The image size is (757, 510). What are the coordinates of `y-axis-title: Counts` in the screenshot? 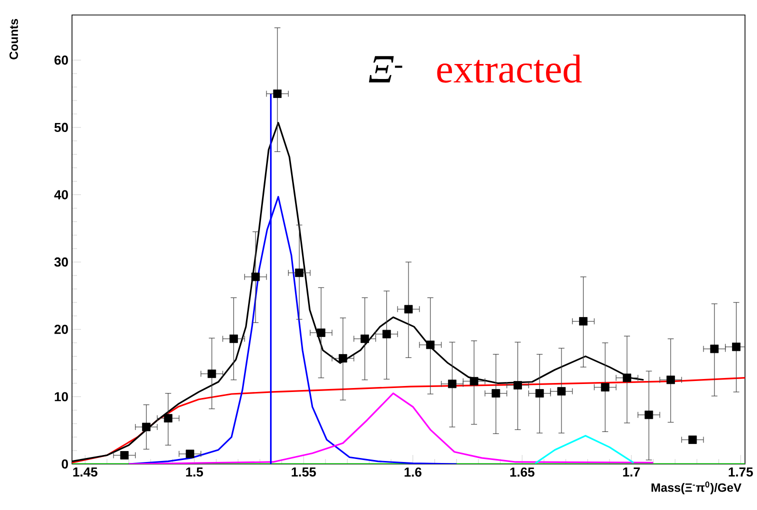 It's located at (14, 39).